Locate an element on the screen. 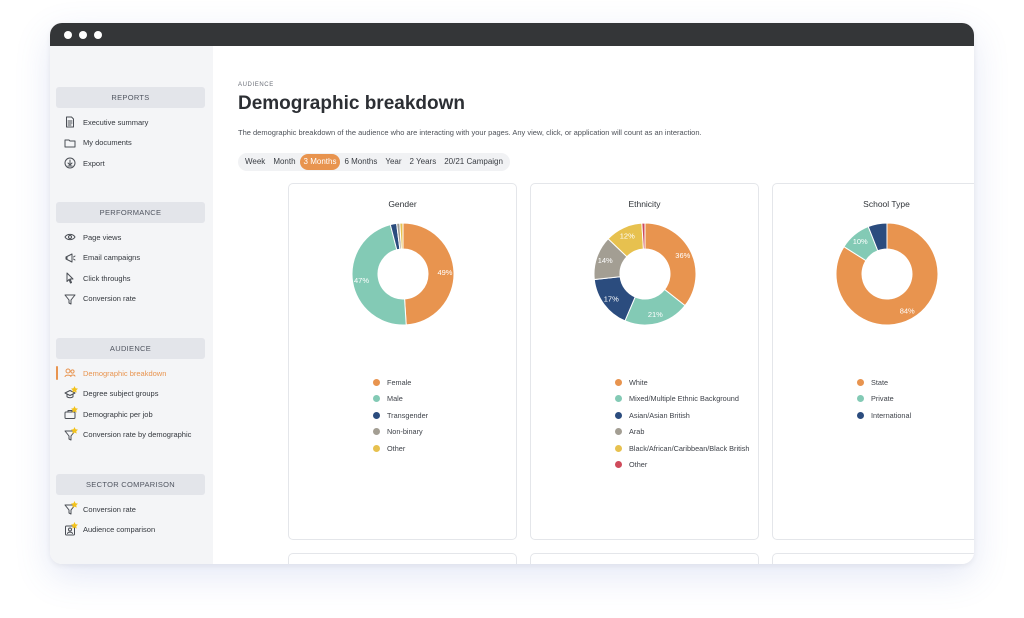  legend-item: Mixed/Multiple Ethnic Background is located at coordinates (682, 399).